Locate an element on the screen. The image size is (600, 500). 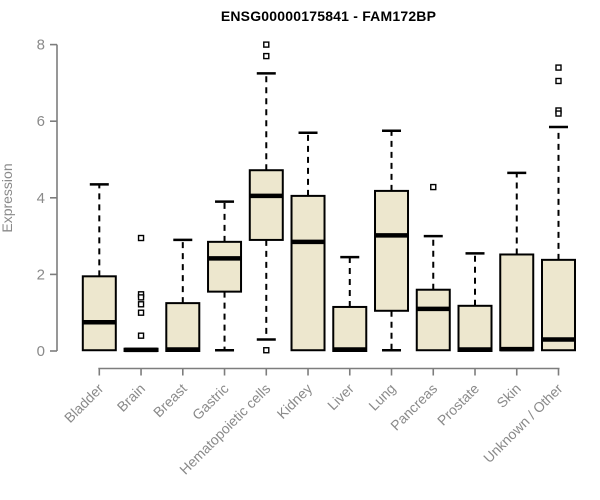
x-tick-label: Breast is located at coordinates (170, 400).